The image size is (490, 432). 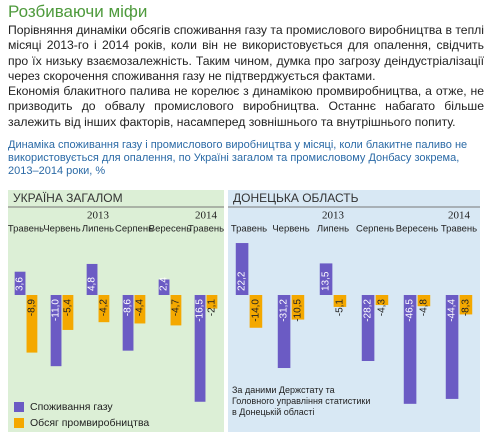 I want to click on page-title: Розбиваючи міфи, so click(x=78, y=11).